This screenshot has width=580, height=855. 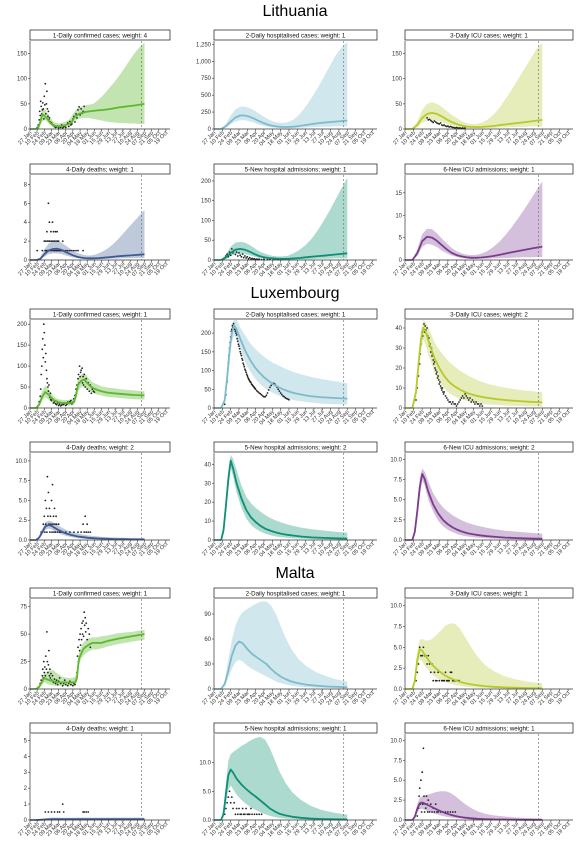 What do you see at coordinates (489, 36) in the screenshot?
I see `panel-title: 3-Daily ICU cases; weight: 1` at bounding box center [489, 36].